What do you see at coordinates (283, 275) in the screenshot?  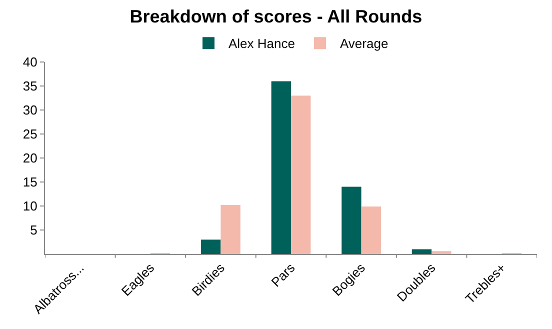 I see `x-tick-label: Pars` at bounding box center [283, 275].